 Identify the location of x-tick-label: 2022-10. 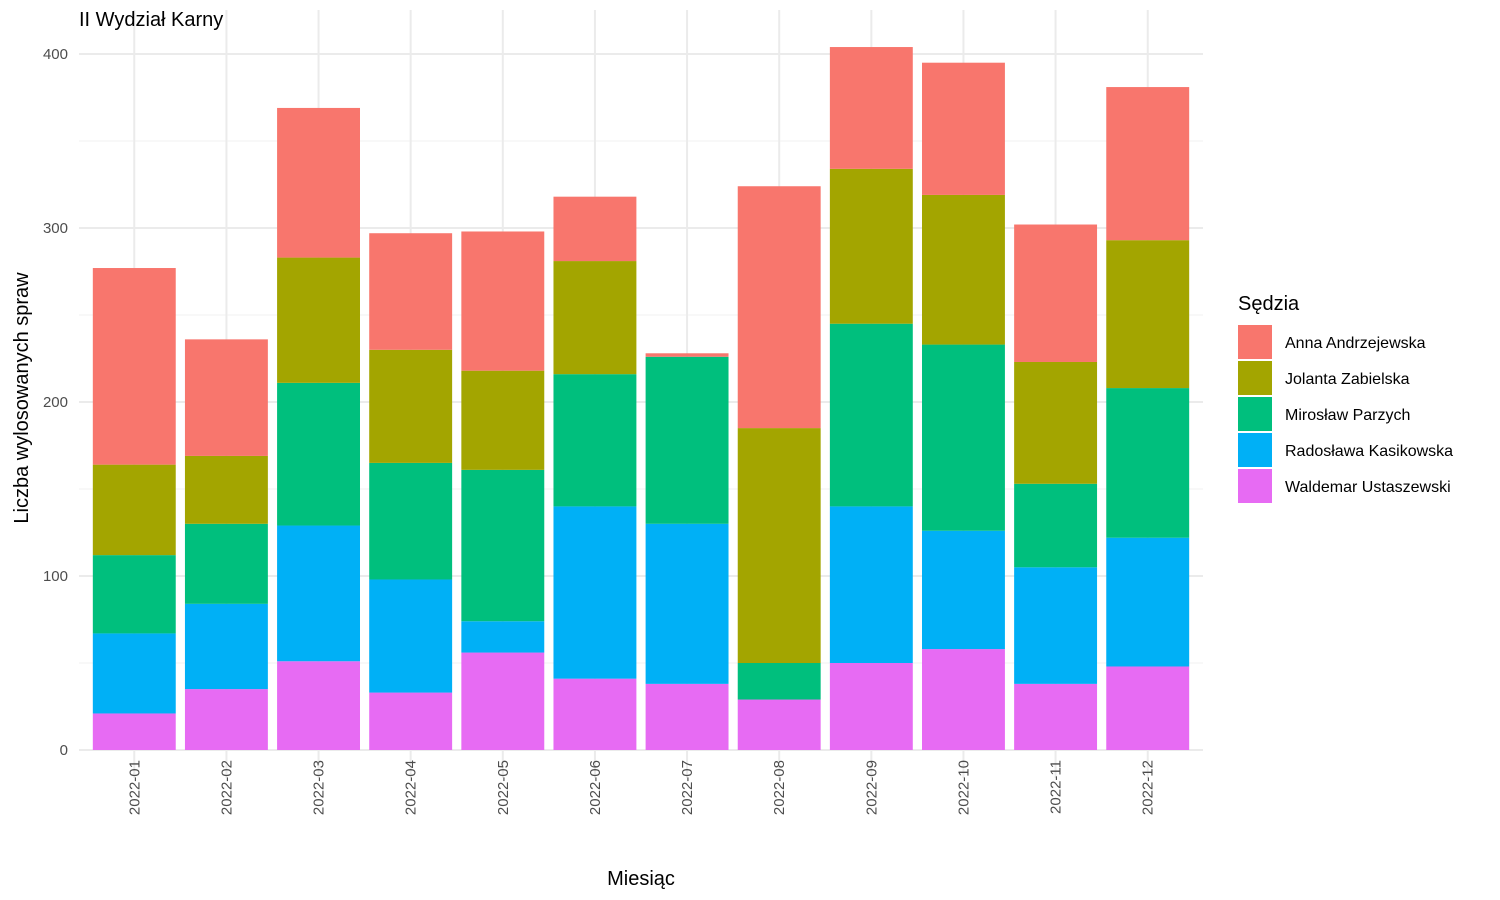
(963, 787).